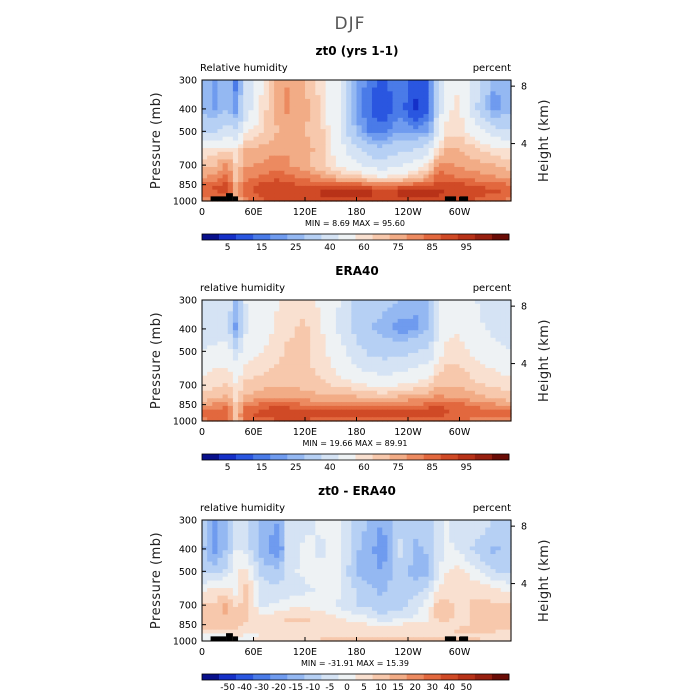 The width and height of the screenshot is (700, 700). What do you see at coordinates (397, 248) in the screenshot?
I see `panel-model-colorbar-label: 75` at bounding box center [397, 248].